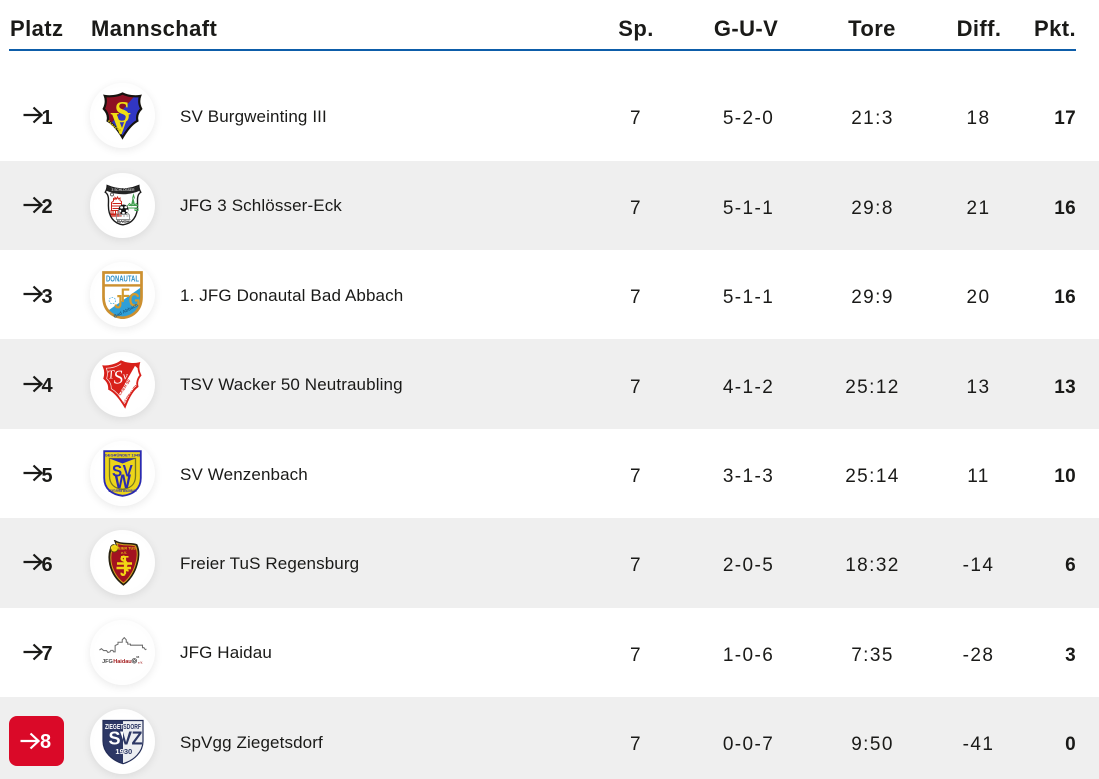 The width and height of the screenshot is (1099, 779). I want to click on svg-text: T, so click(111, 374).